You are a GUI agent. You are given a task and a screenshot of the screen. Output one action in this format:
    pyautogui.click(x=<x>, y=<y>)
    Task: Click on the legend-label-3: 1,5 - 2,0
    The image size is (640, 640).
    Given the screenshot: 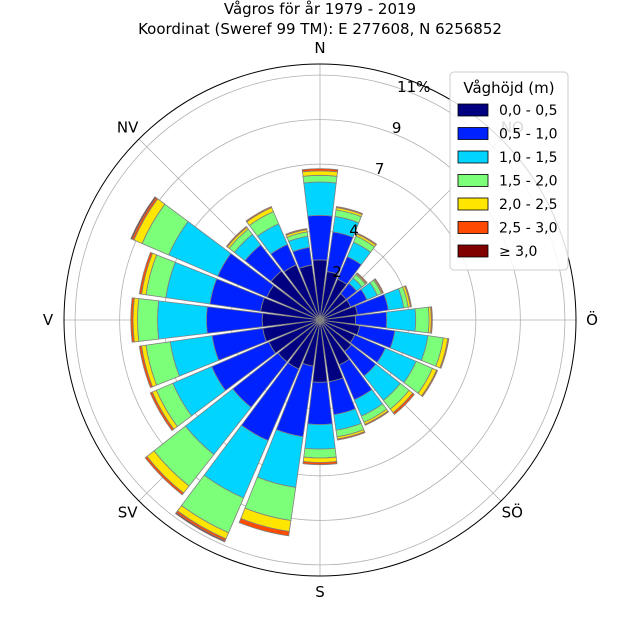 What is the action you would take?
    pyautogui.click(x=528, y=182)
    